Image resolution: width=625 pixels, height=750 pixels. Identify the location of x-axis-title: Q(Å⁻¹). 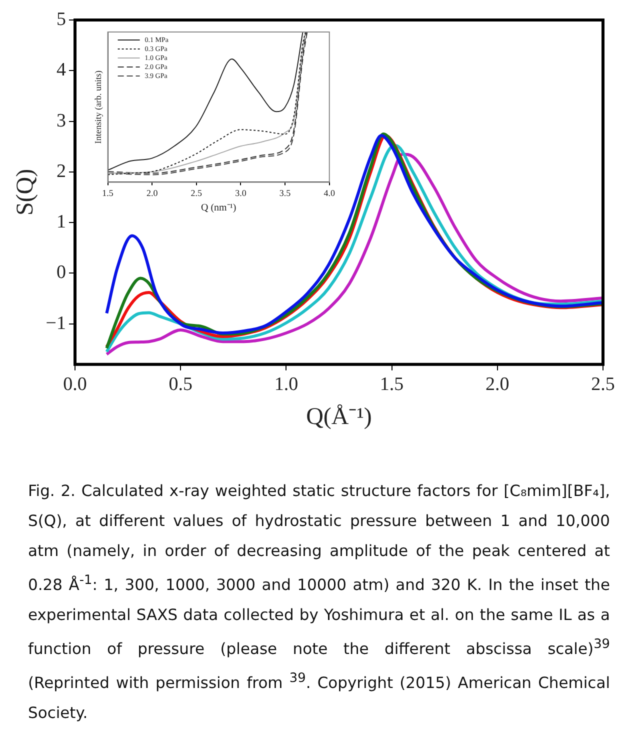
(339, 417).